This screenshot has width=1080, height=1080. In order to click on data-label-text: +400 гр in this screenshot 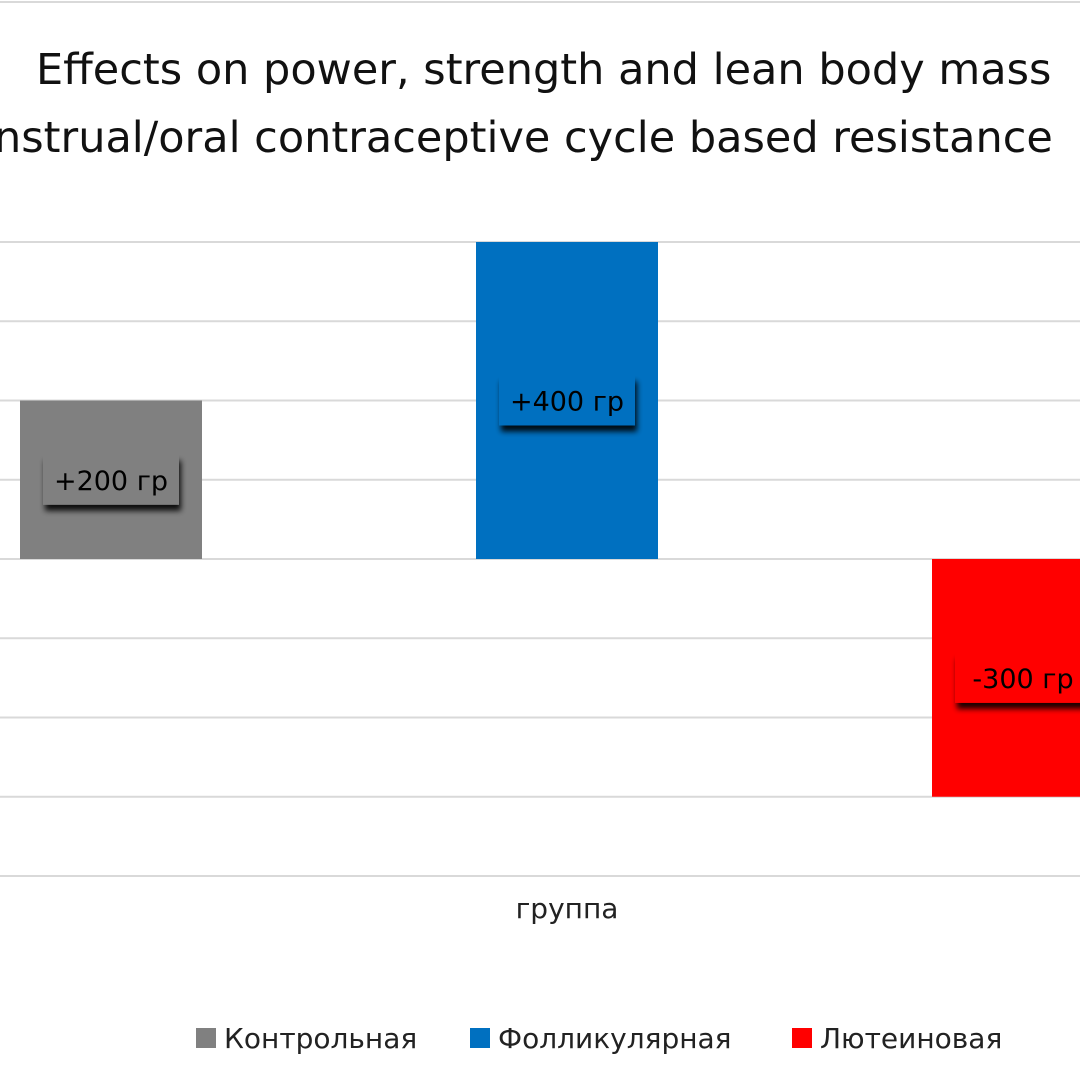, I will do `click(567, 402)`.